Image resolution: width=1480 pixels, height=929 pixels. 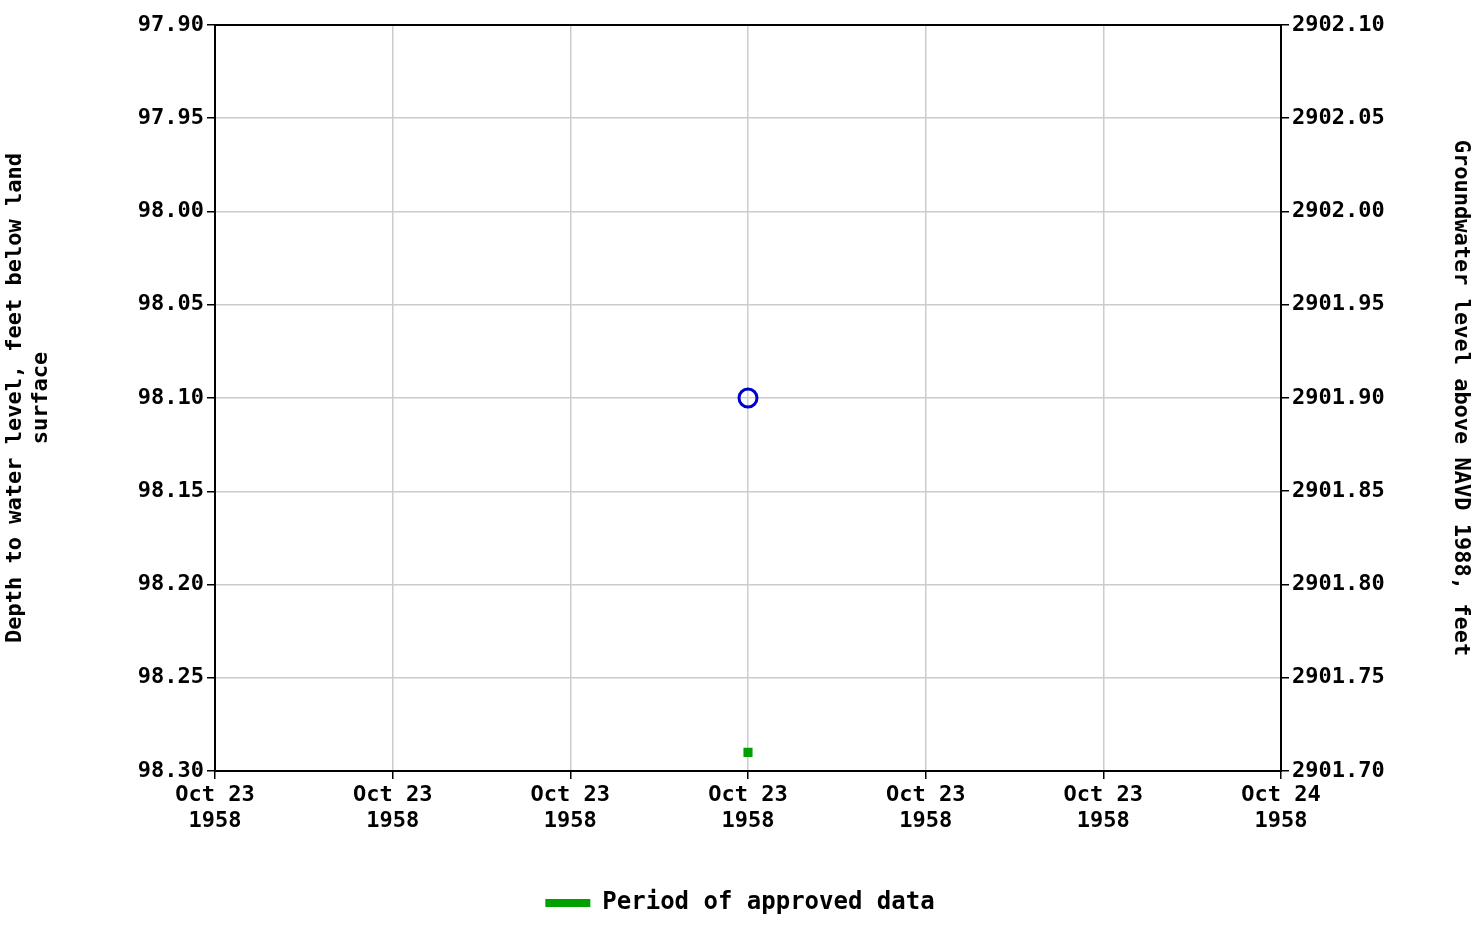 I want to click on y-tick-label: 97.95, so click(x=170, y=116).